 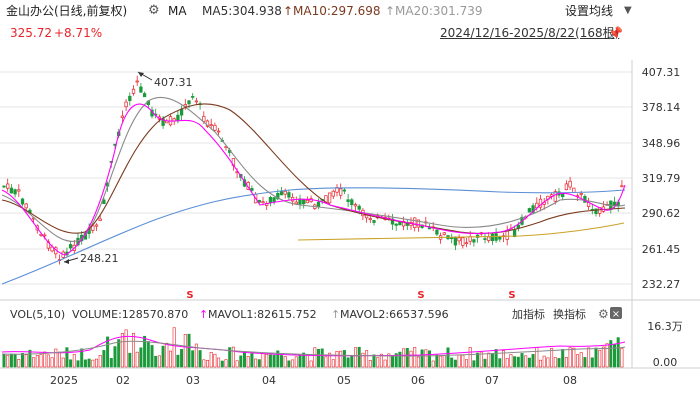 What do you see at coordinates (350, 295) in the screenshot?
I see `signal-markers: S S S` at bounding box center [350, 295].